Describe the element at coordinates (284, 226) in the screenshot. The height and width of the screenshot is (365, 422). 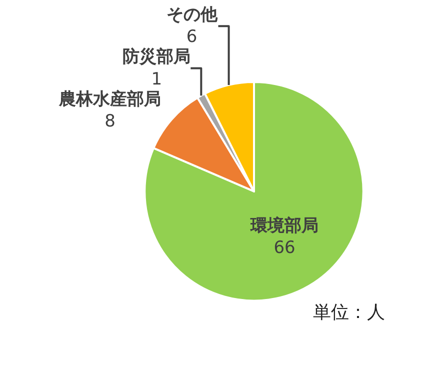
I see `slice-label: 環境部局` at that location.